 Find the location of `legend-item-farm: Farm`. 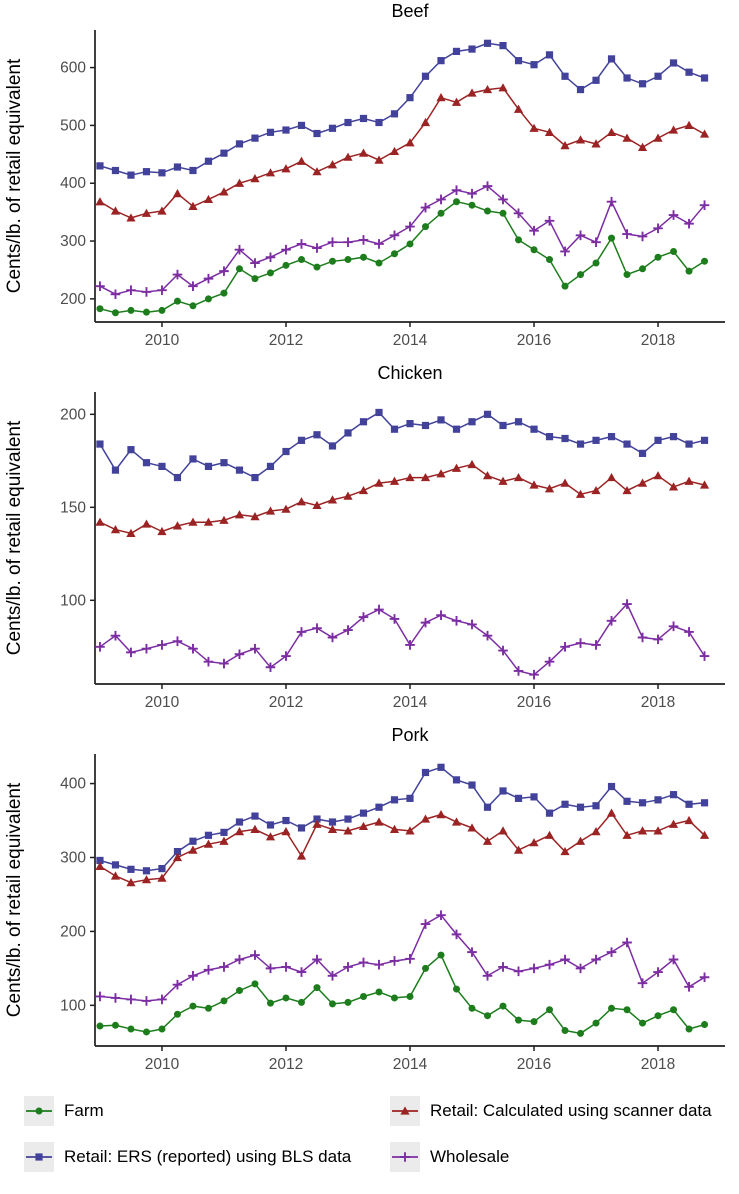

legend-item-farm: Farm is located at coordinates (207, 1111).